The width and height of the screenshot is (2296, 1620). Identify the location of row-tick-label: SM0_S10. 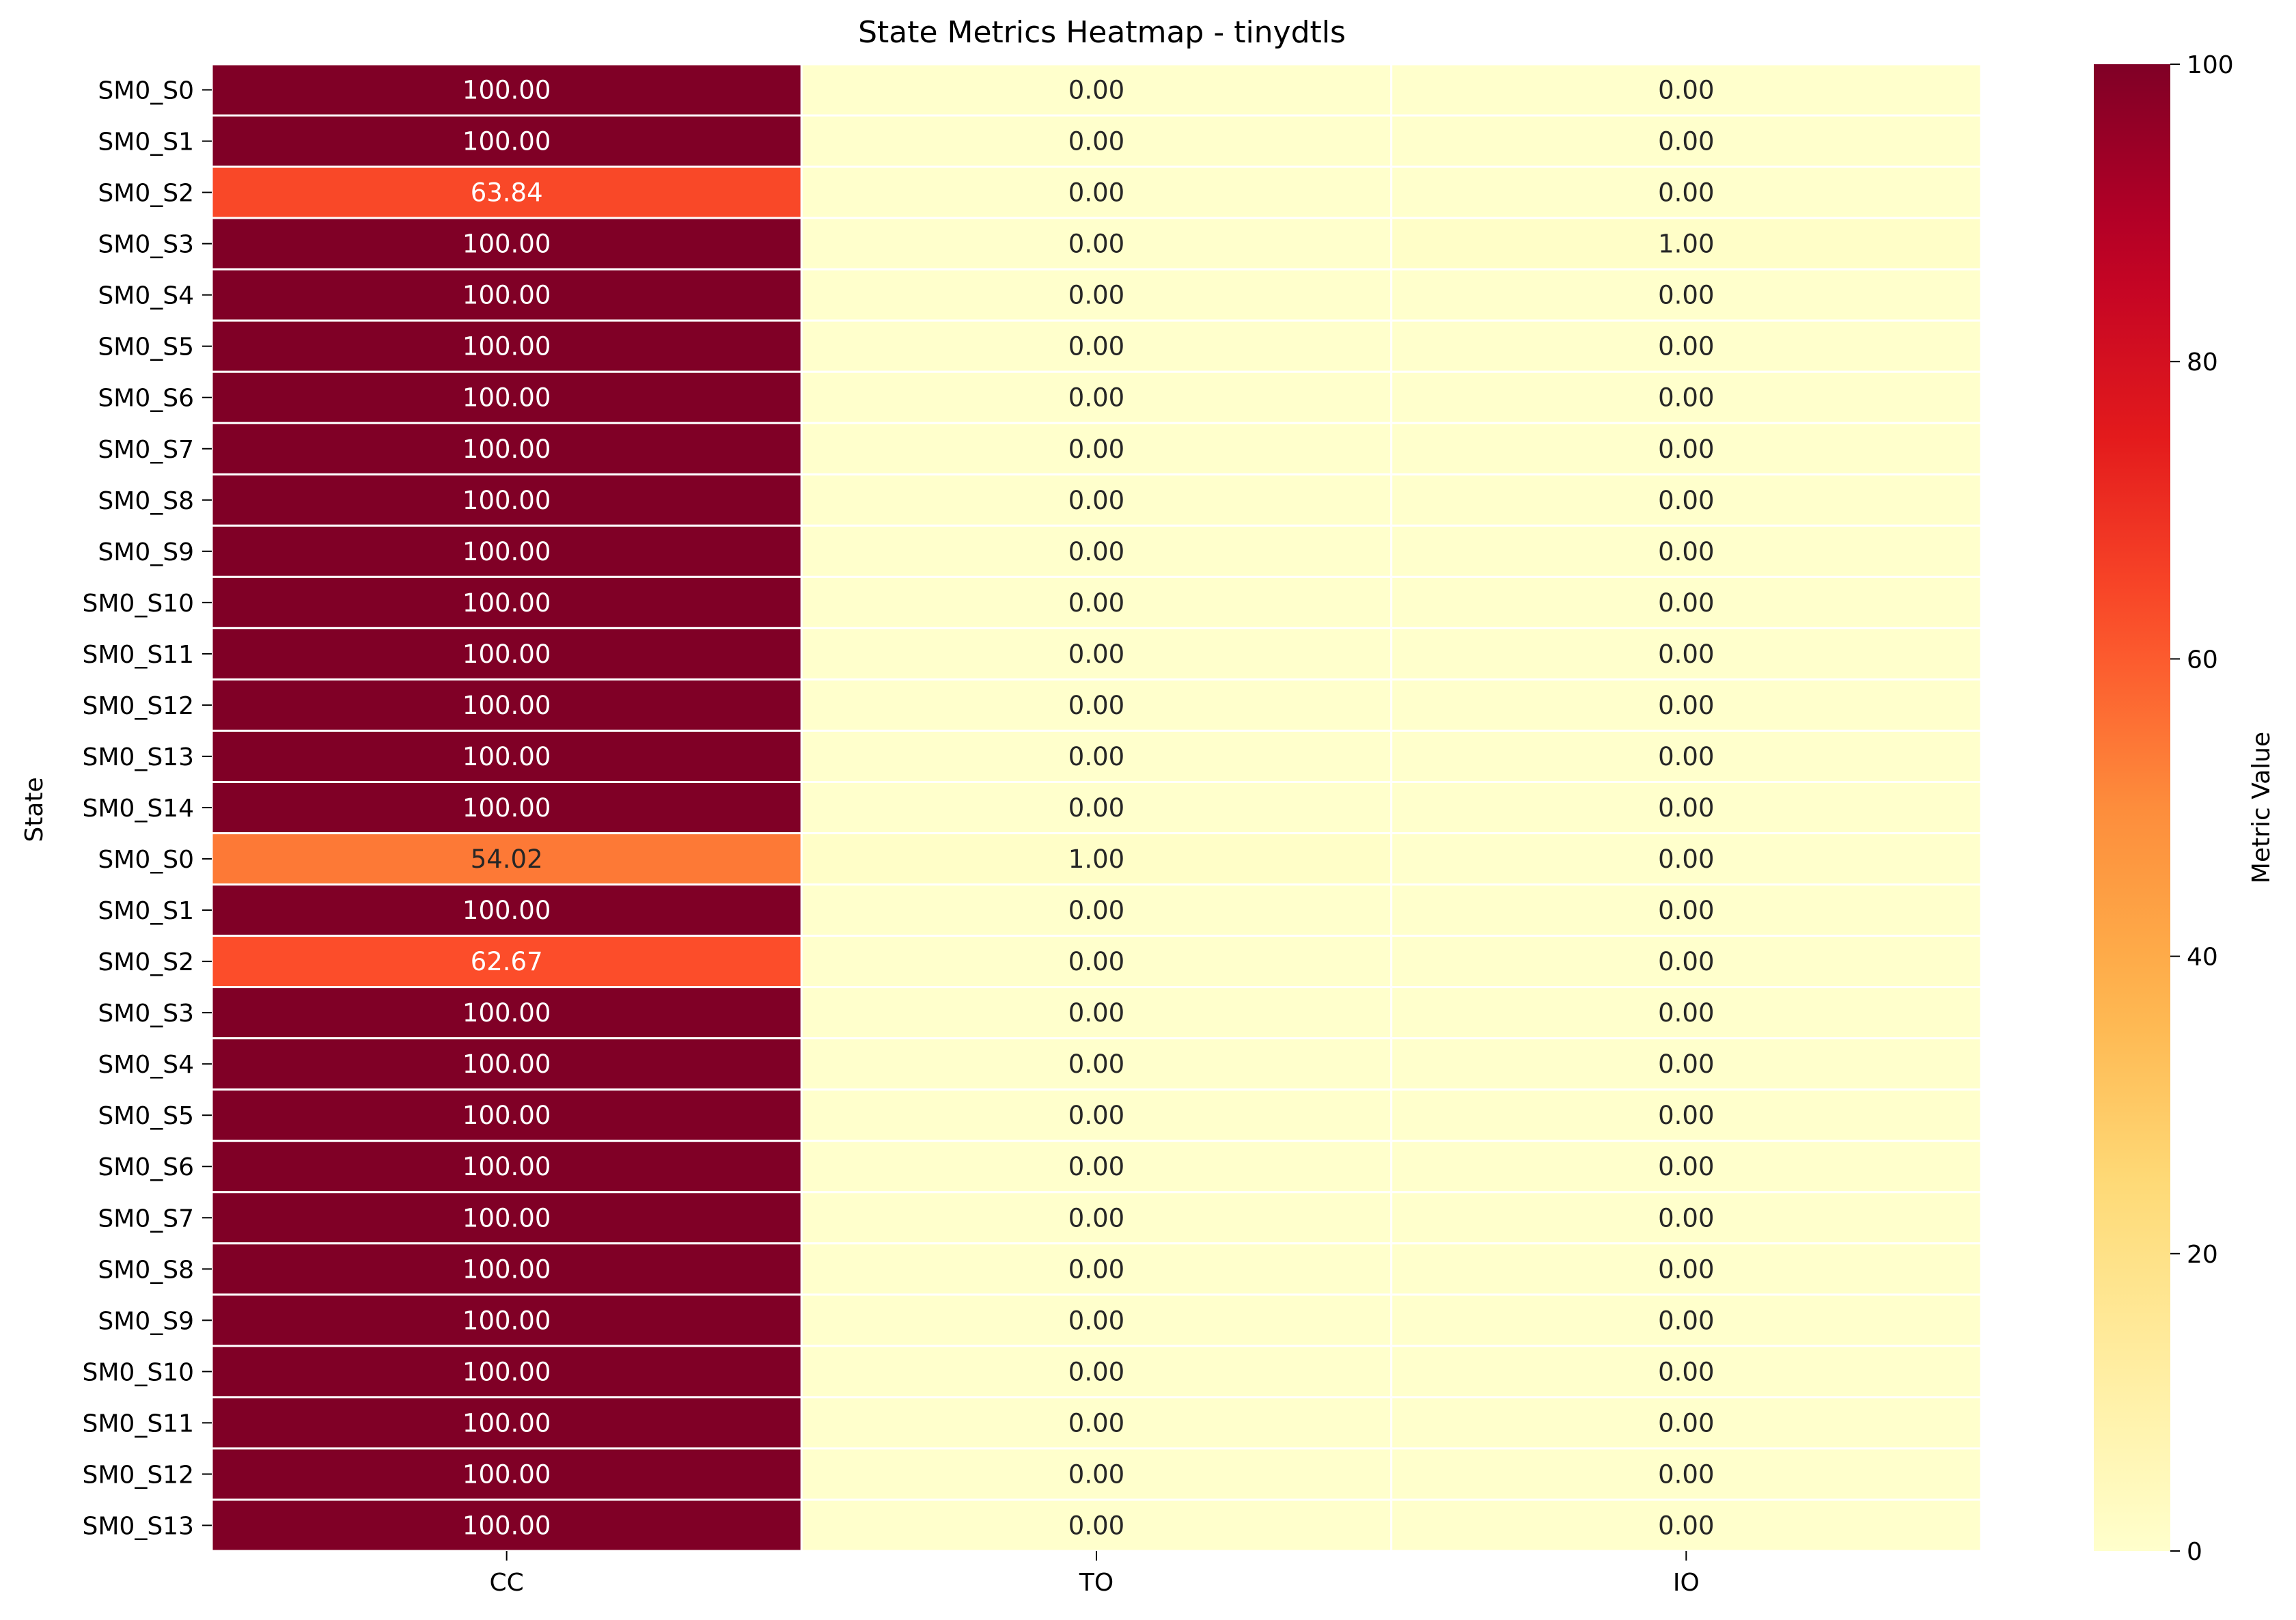
(138, 604).